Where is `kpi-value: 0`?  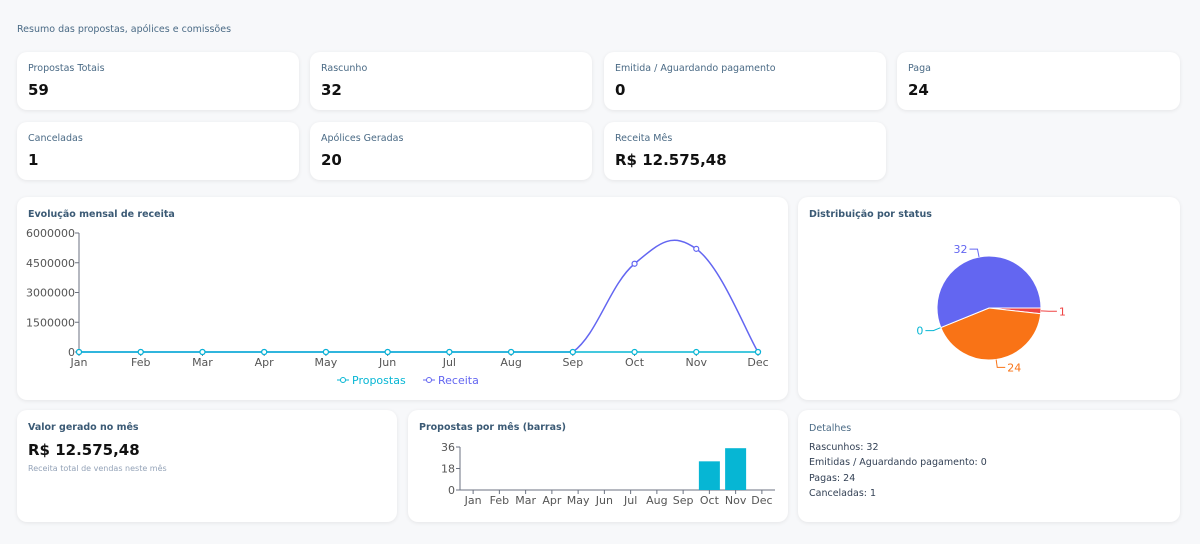
kpi-value: 0 is located at coordinates (620, 90).